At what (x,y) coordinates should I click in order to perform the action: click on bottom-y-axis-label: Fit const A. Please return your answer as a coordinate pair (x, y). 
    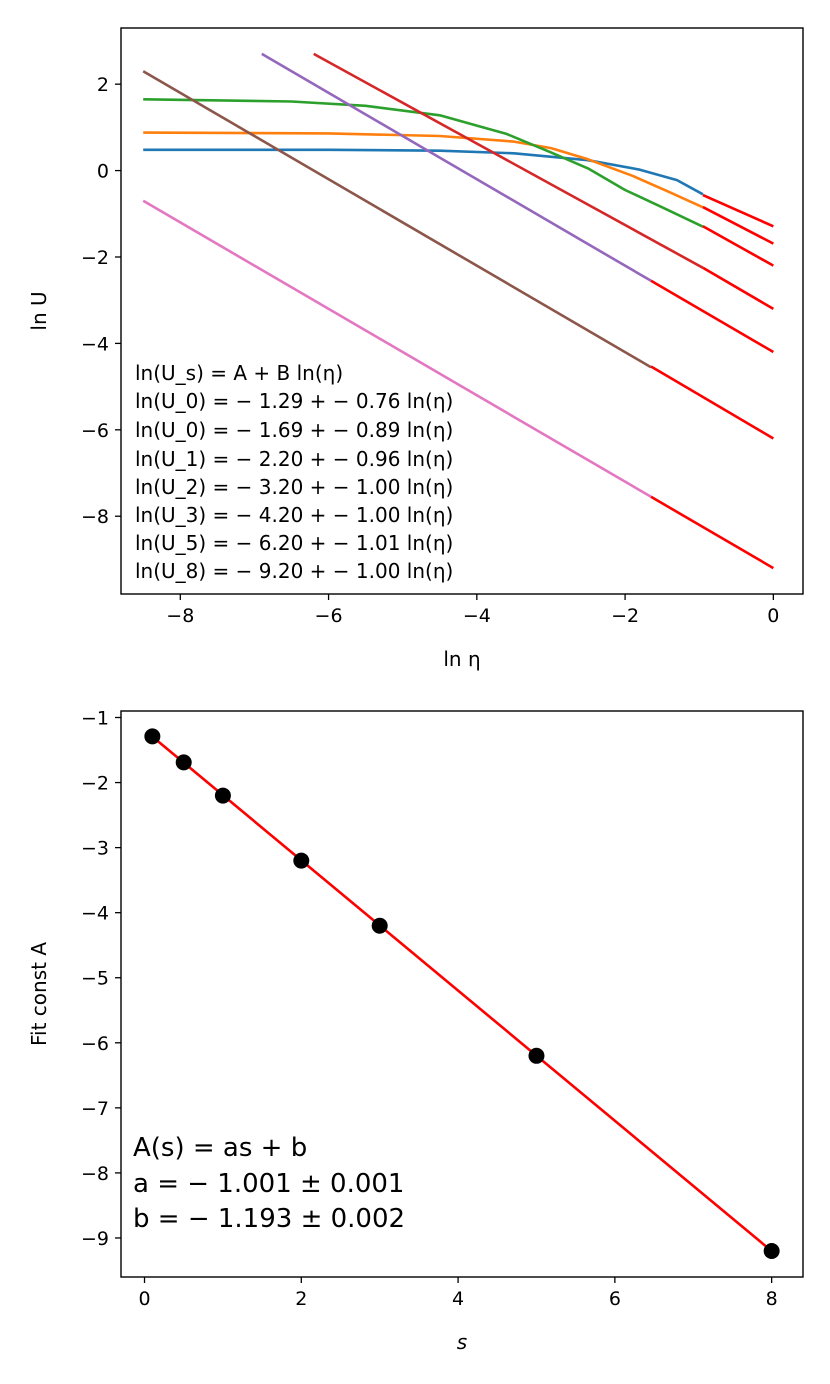
    Looking at the image, I should click on (39, 994).